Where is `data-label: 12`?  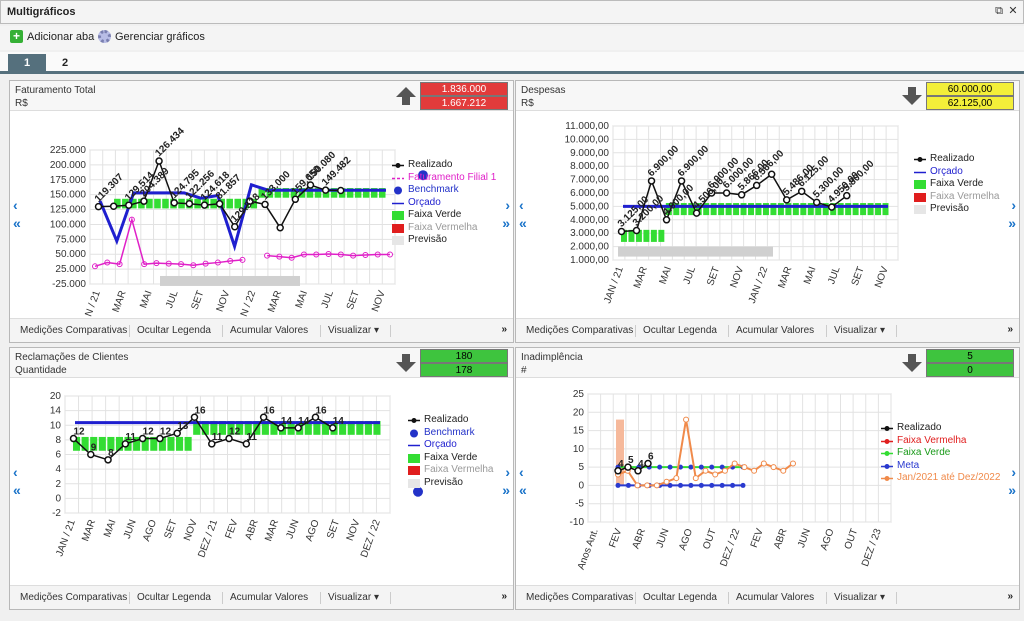 data-label: 12 is located at coordinates (80, 432).